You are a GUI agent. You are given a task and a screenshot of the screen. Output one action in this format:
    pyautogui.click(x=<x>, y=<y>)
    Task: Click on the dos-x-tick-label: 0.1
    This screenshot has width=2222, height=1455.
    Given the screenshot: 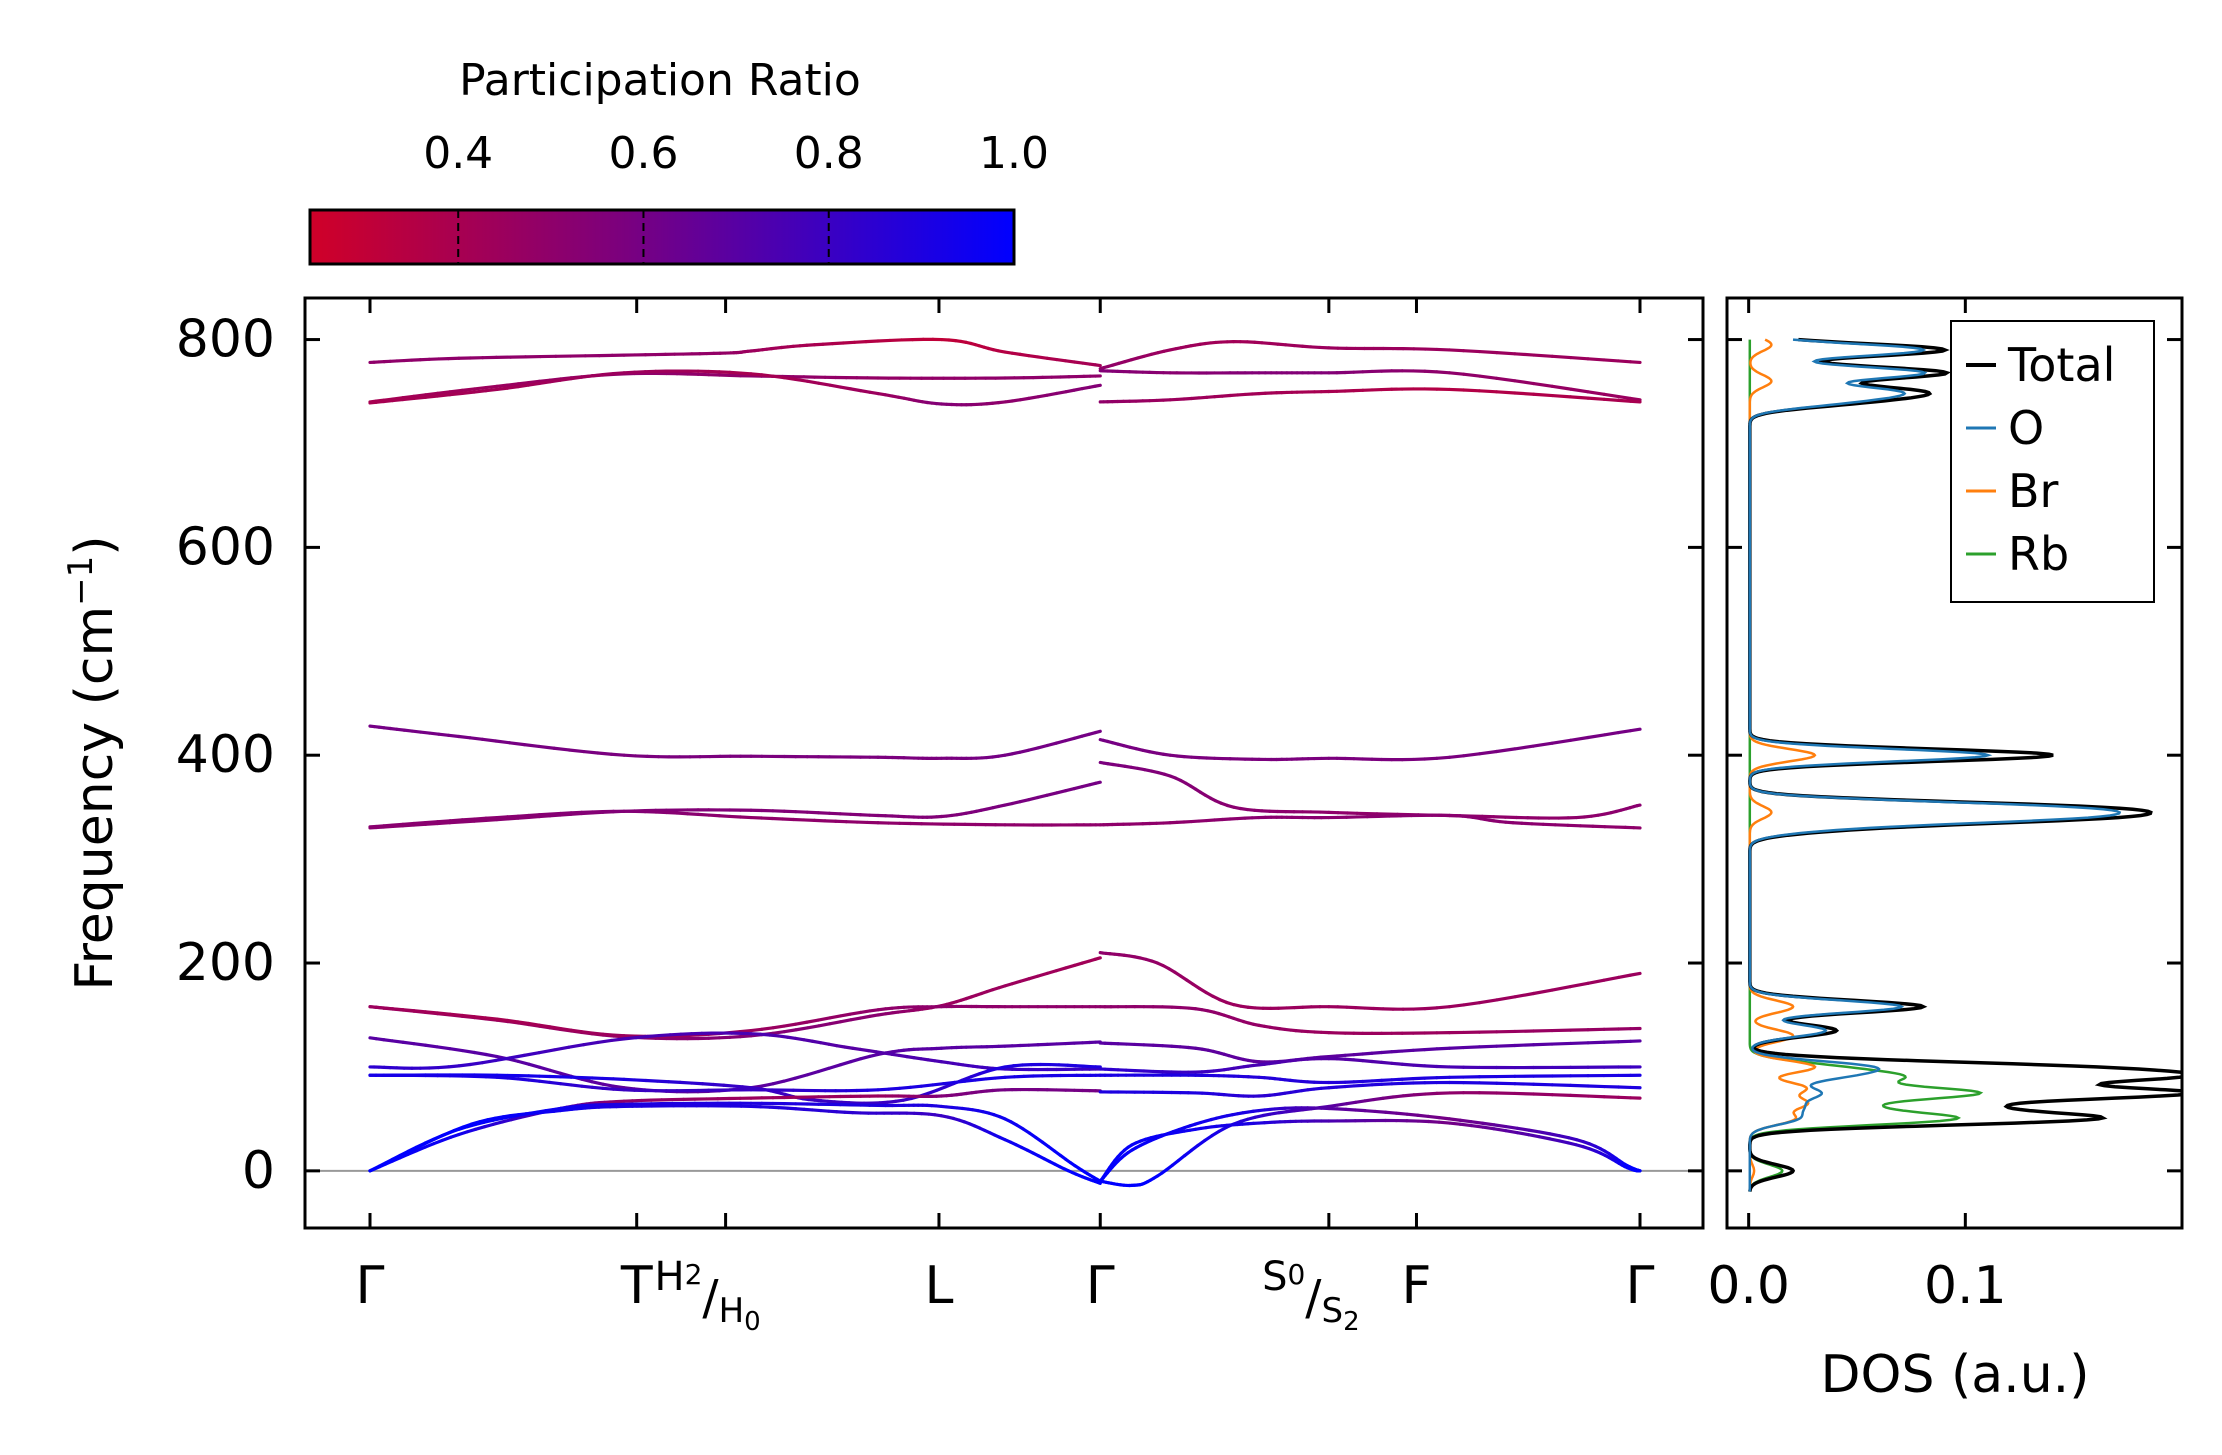 What is the action you would take?
    pyautogui.click(x=1965, y=1286)
    